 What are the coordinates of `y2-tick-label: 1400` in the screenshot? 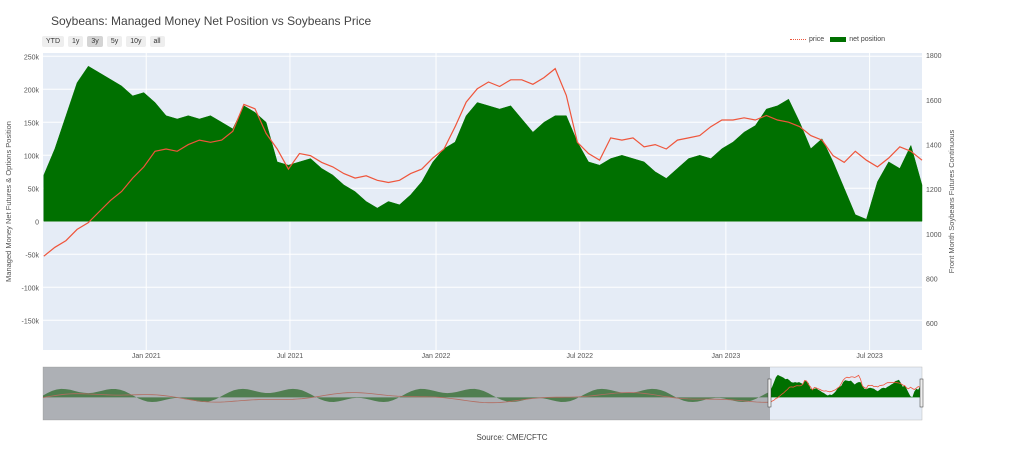 It's located at (934, 146).